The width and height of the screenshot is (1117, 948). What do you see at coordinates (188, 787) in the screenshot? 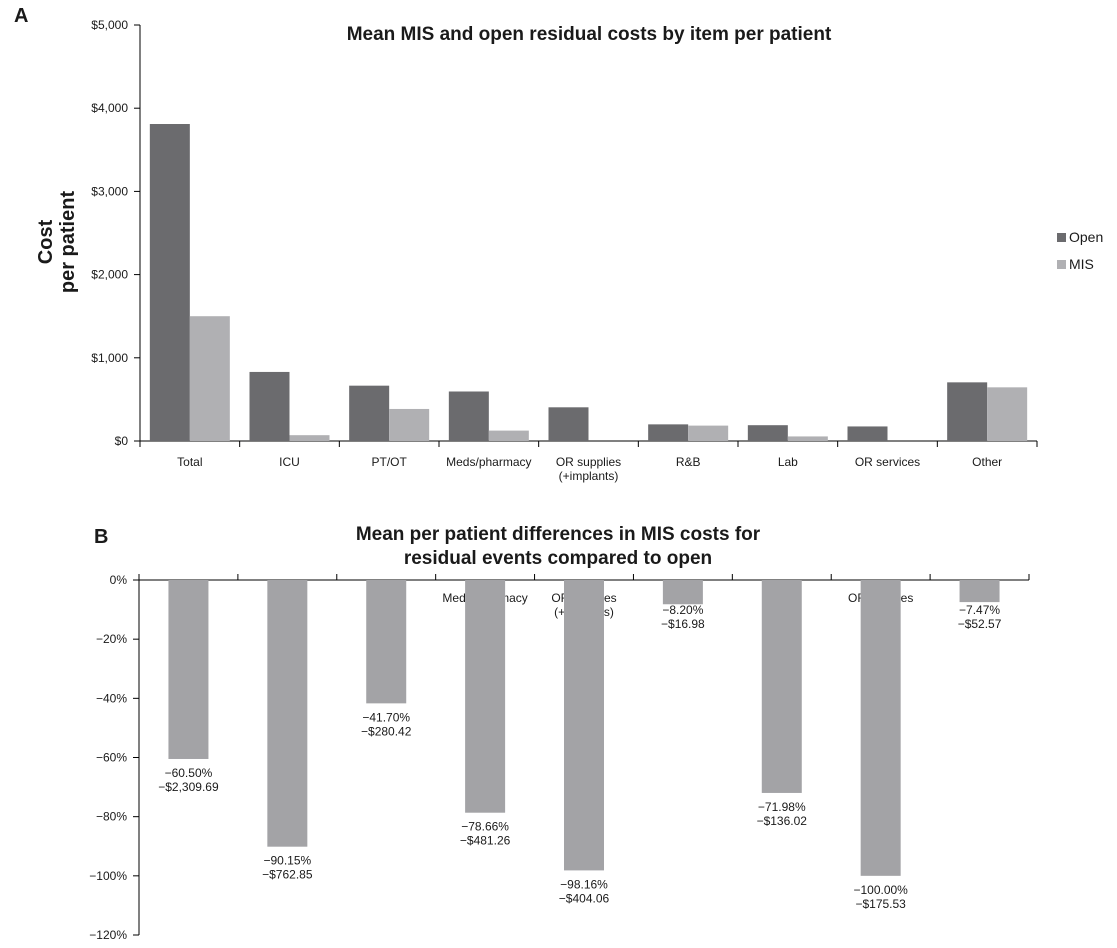
I see `panel-b-data-label: −$2,309.69` at bounding box center [188, 787].